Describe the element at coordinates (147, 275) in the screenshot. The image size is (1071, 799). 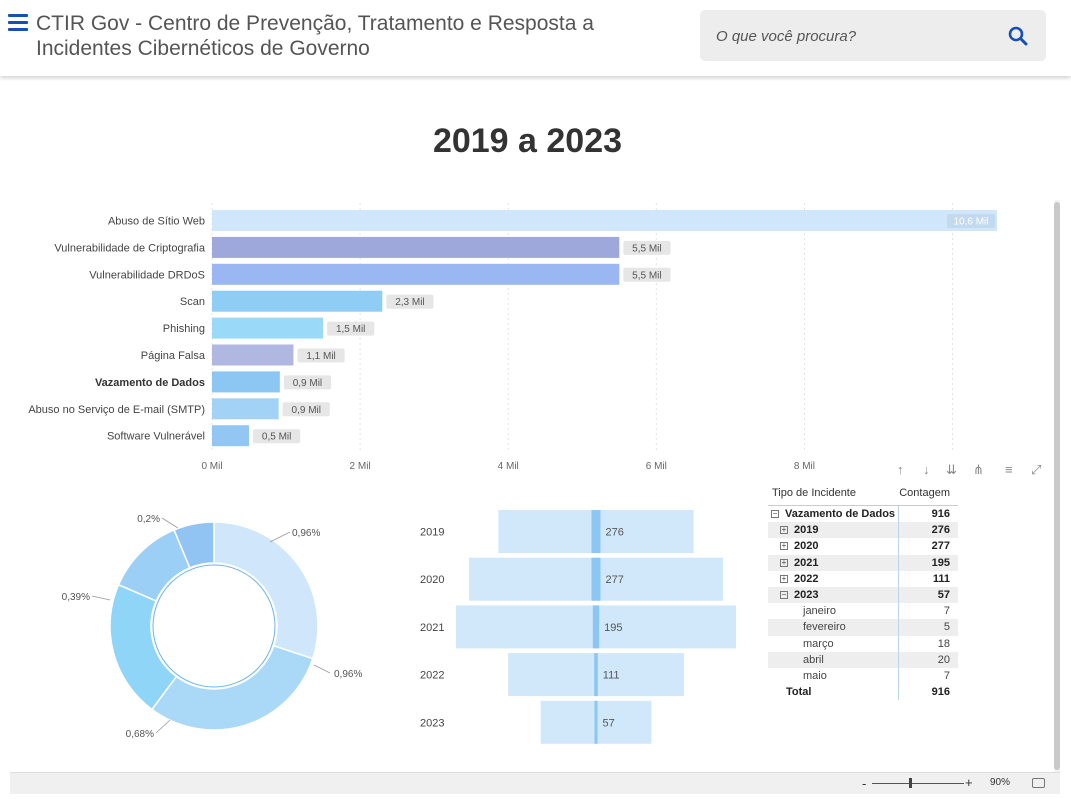
I see `bar-category-label: Vulnerabilidade DRDoS` at that location.